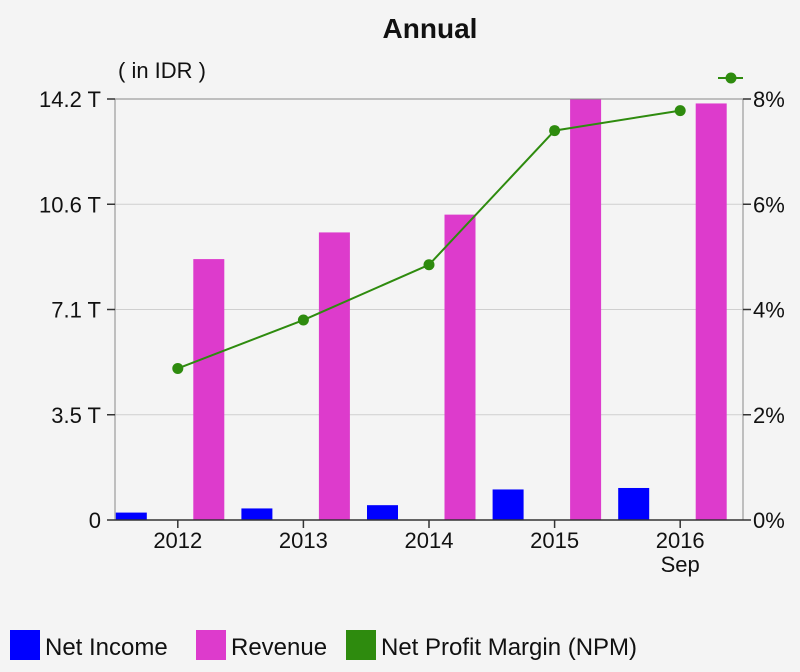  I want to click on x-tick-label: 2013, so click(303, 540).